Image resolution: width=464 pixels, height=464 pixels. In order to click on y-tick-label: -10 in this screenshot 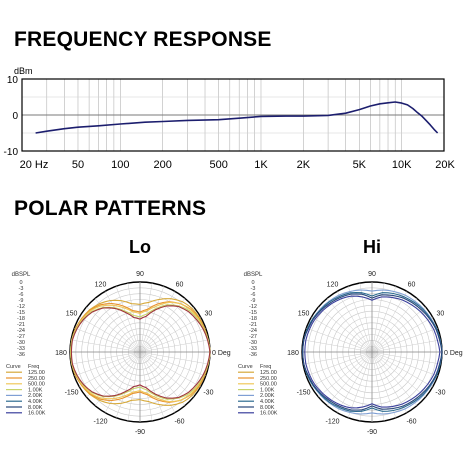, I will do `click(11, 152)`.